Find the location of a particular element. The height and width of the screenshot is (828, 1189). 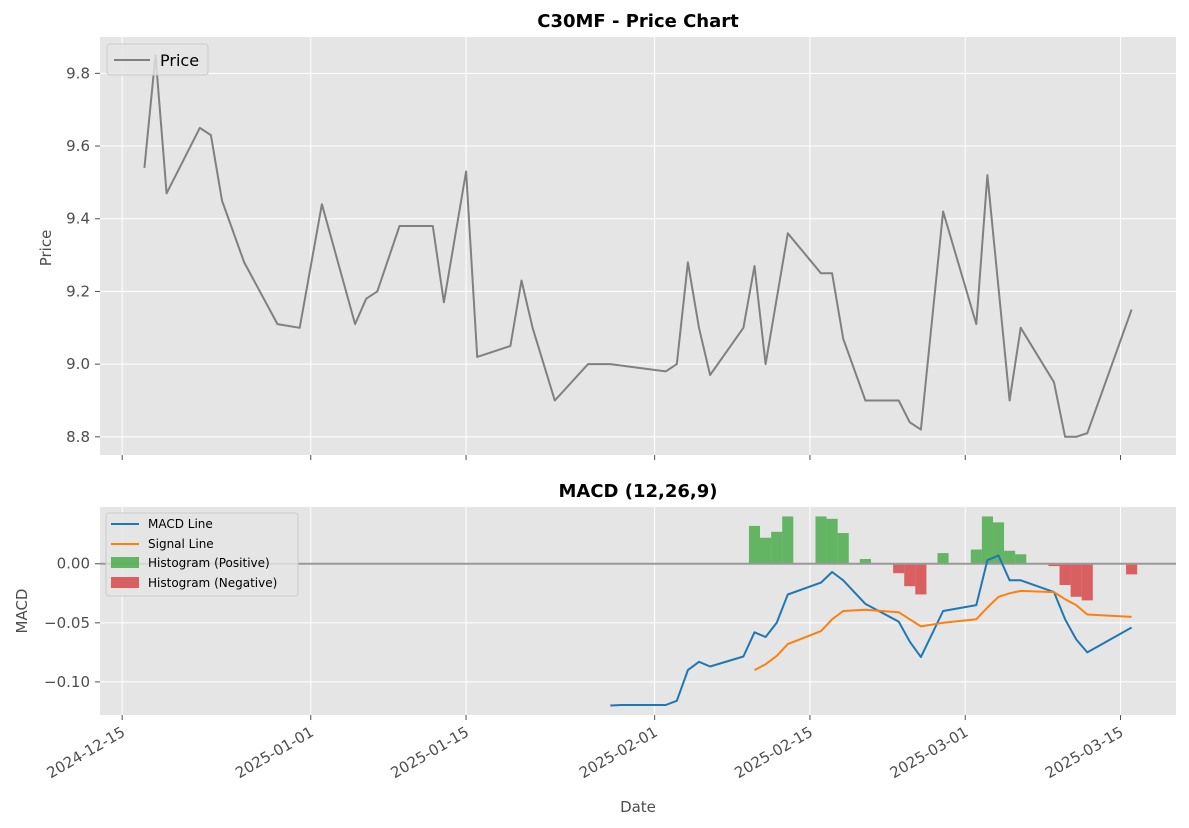

x-tick-label: 2025-03-15 is located at coordinates (1084, 752).